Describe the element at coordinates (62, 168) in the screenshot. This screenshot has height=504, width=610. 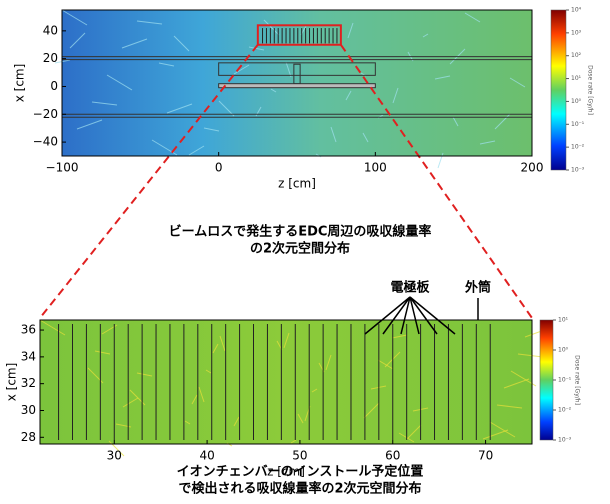
I see `x-tick-label: −100` at that location.